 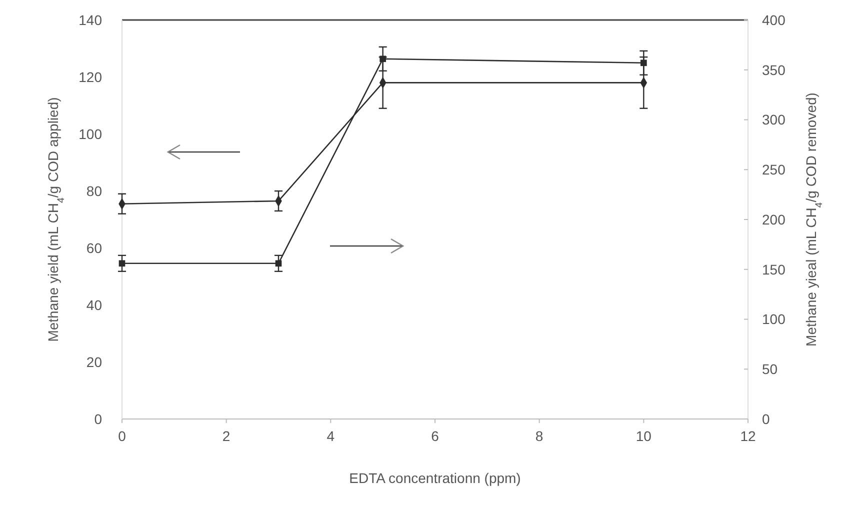 What do you see at coordinates (539, 436) in the screenshot?
I see `x-tick-label: 8` at bounding box center [539, 436].